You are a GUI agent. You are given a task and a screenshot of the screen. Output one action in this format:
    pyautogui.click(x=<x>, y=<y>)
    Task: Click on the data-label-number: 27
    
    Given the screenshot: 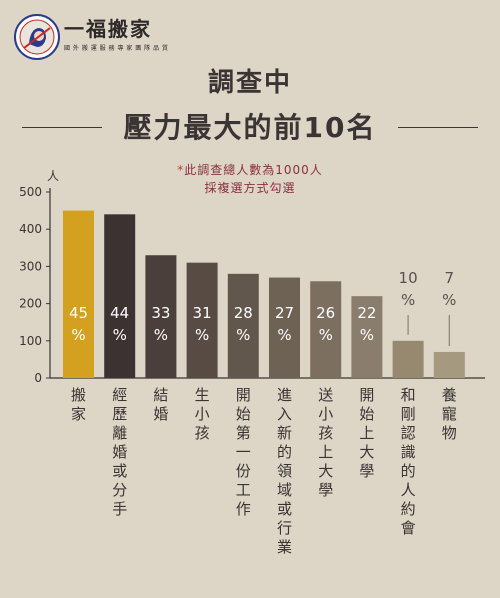 What is the action you would take?
    pyautogui.click(x=284, y=313)
    